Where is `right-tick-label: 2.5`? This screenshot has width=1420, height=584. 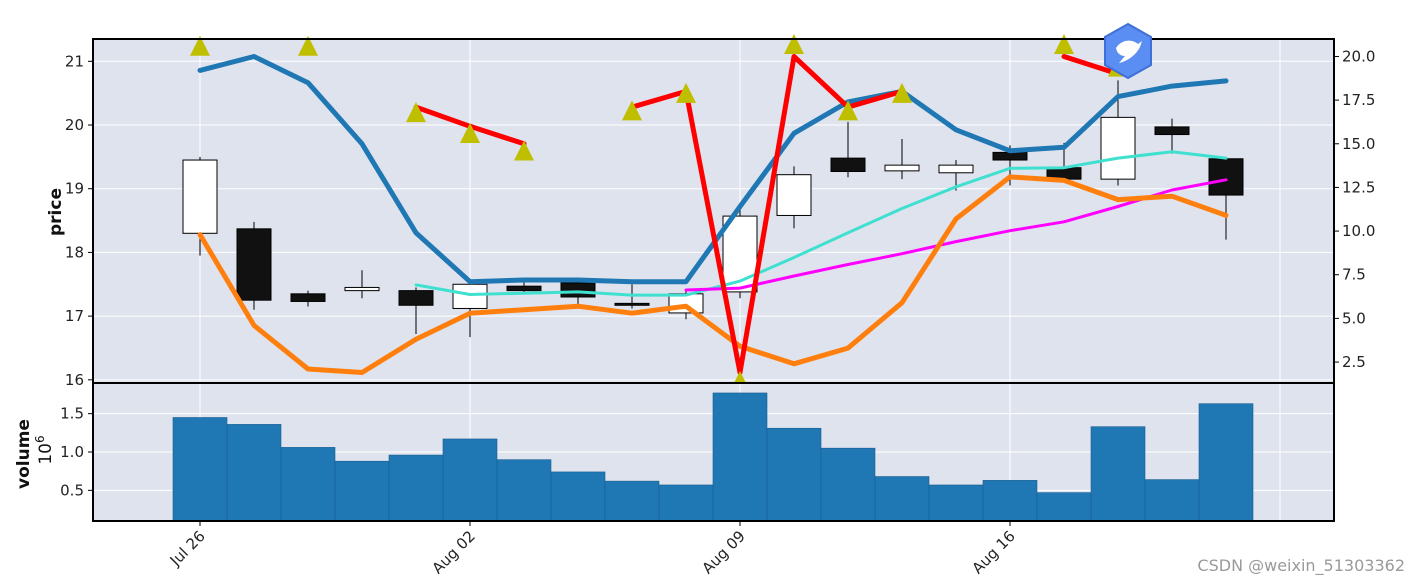
right-tick-label: 2.5 is located at coordinates (1354, 362).